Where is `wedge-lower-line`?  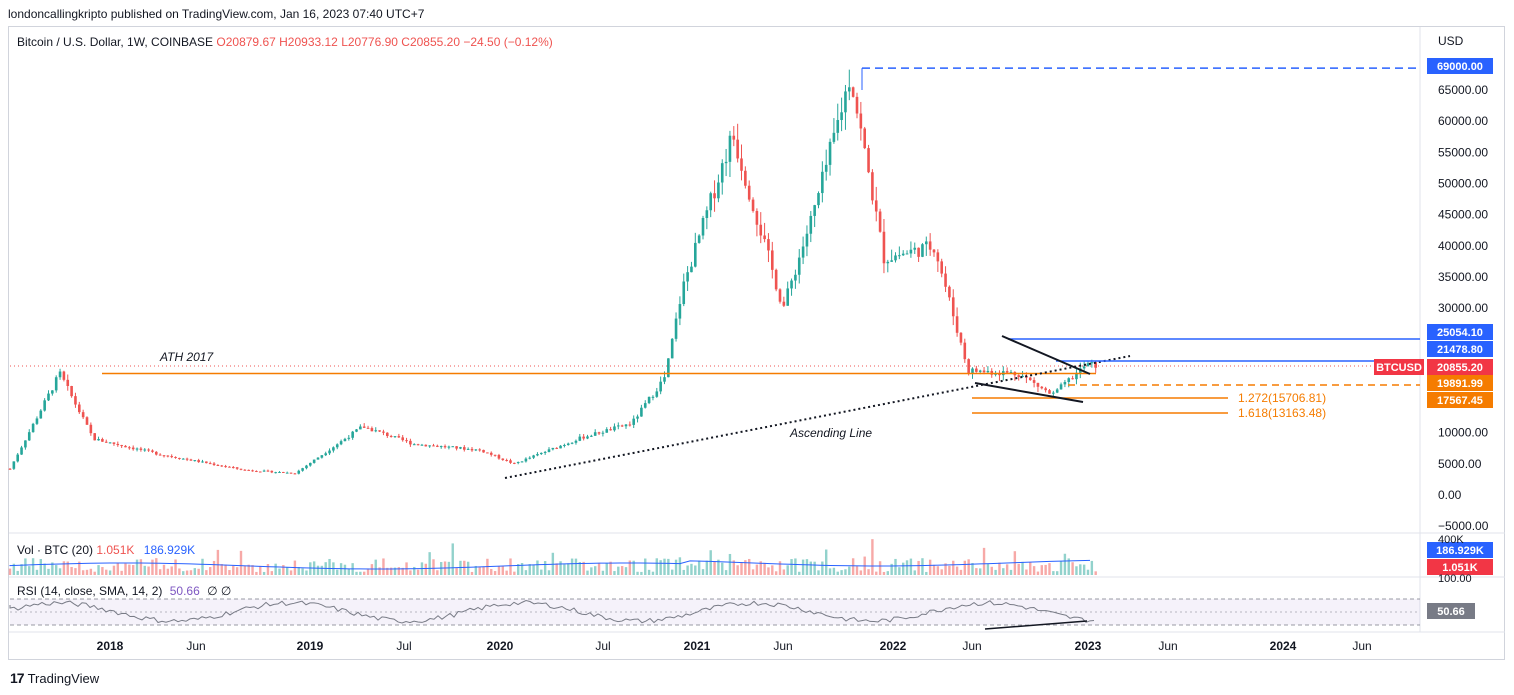
wedge-lower-line is located at coordinates (1029, 392).